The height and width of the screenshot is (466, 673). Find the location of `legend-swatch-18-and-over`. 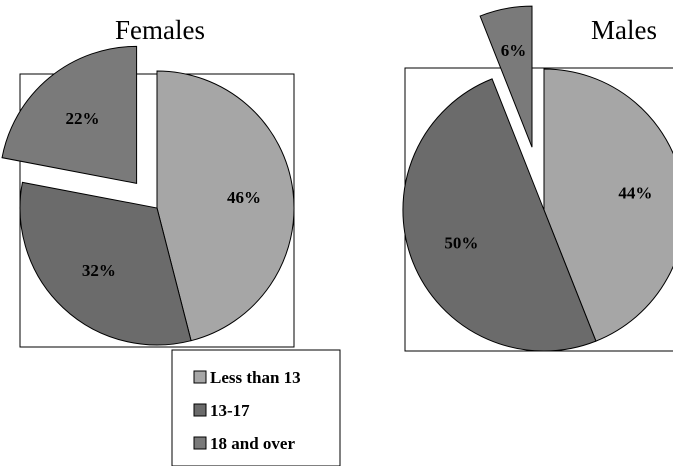

legend-swatch-18-and-over is located at coordinates (200, 443).